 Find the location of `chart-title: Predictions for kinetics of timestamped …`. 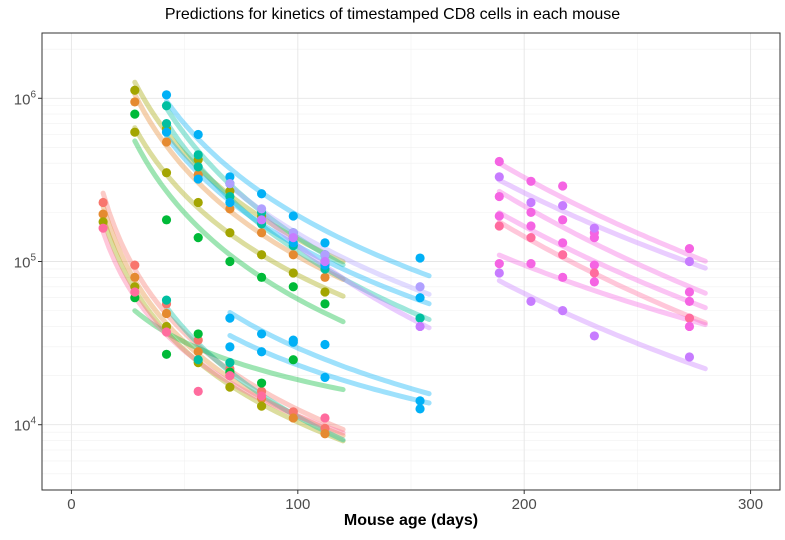

chart-title: Predictions for kinetics of timestamped … is located at coordinates (392, 14).